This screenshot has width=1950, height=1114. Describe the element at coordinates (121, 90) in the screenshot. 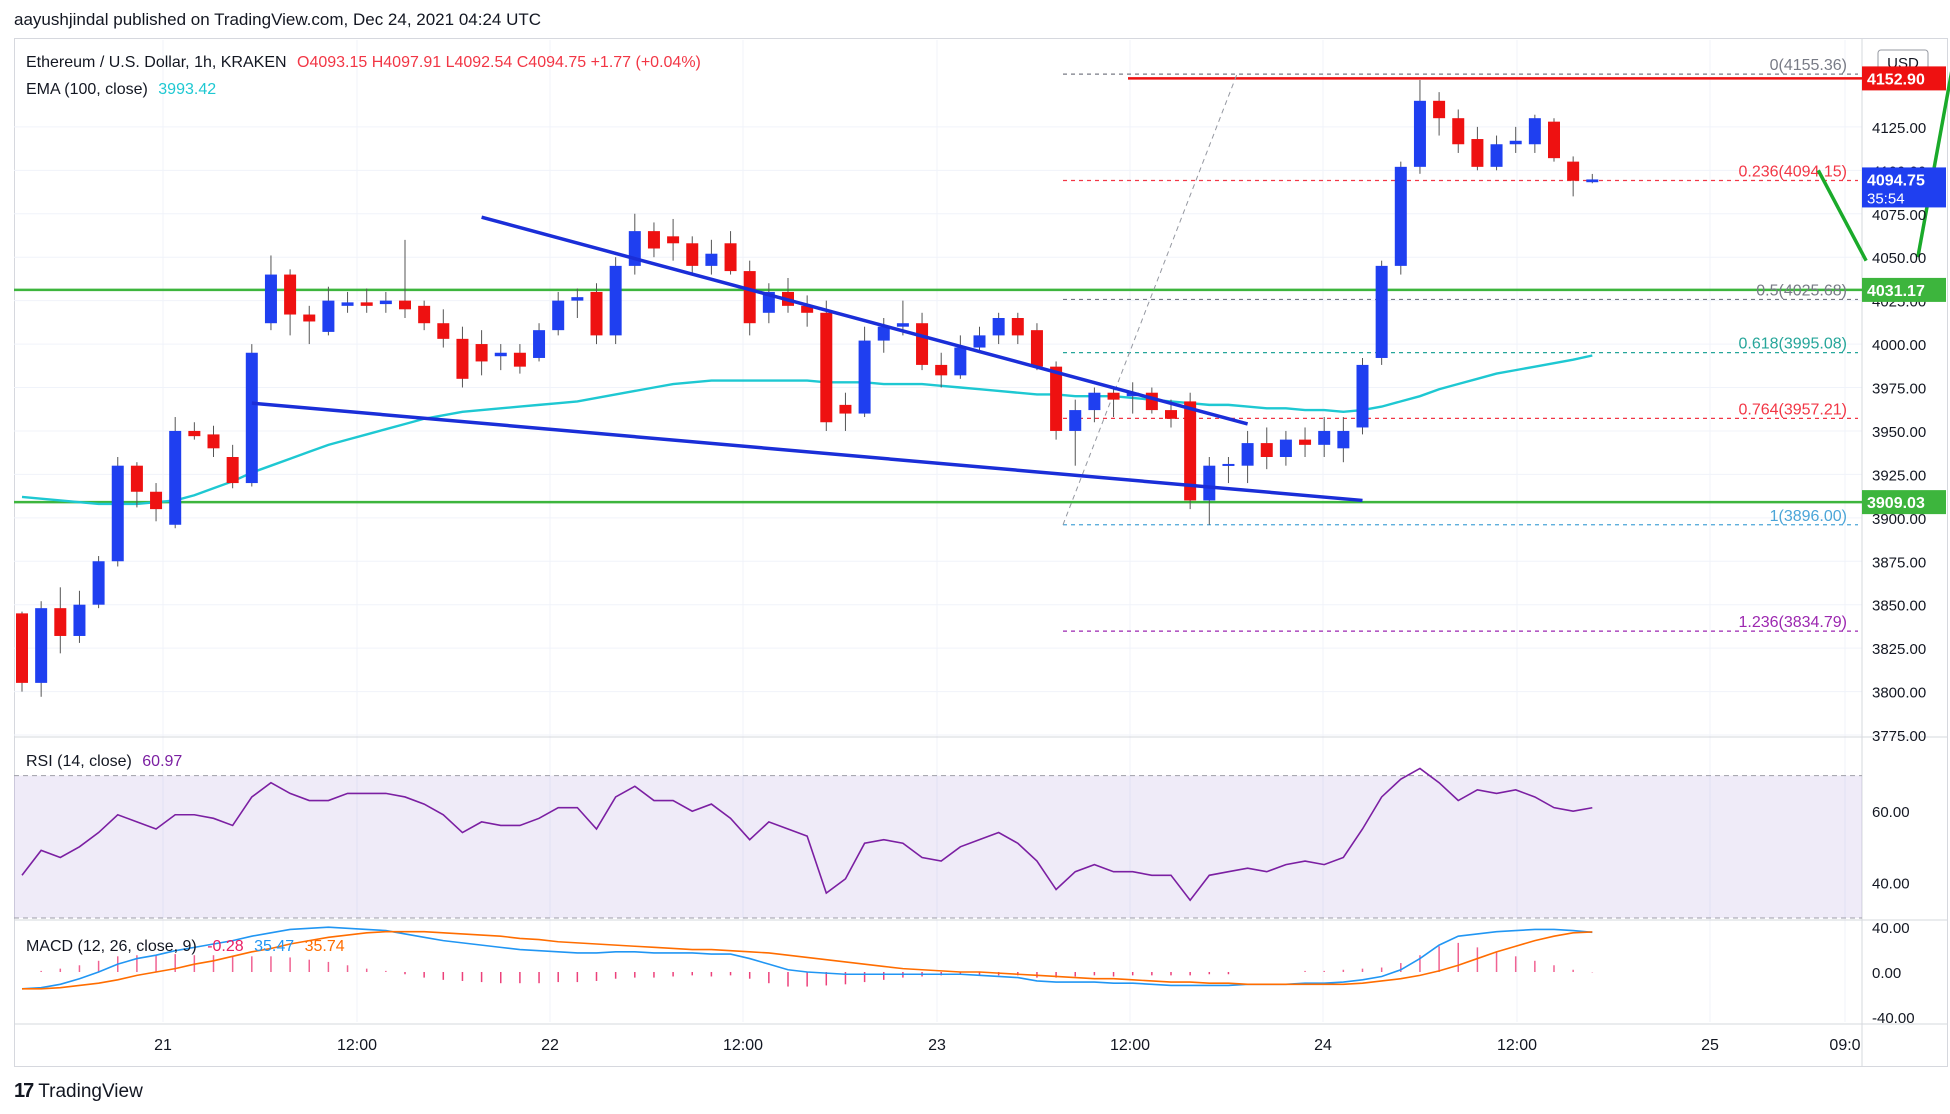

I see `ema-legend: EMA (100, close) 3993.42` at that location.